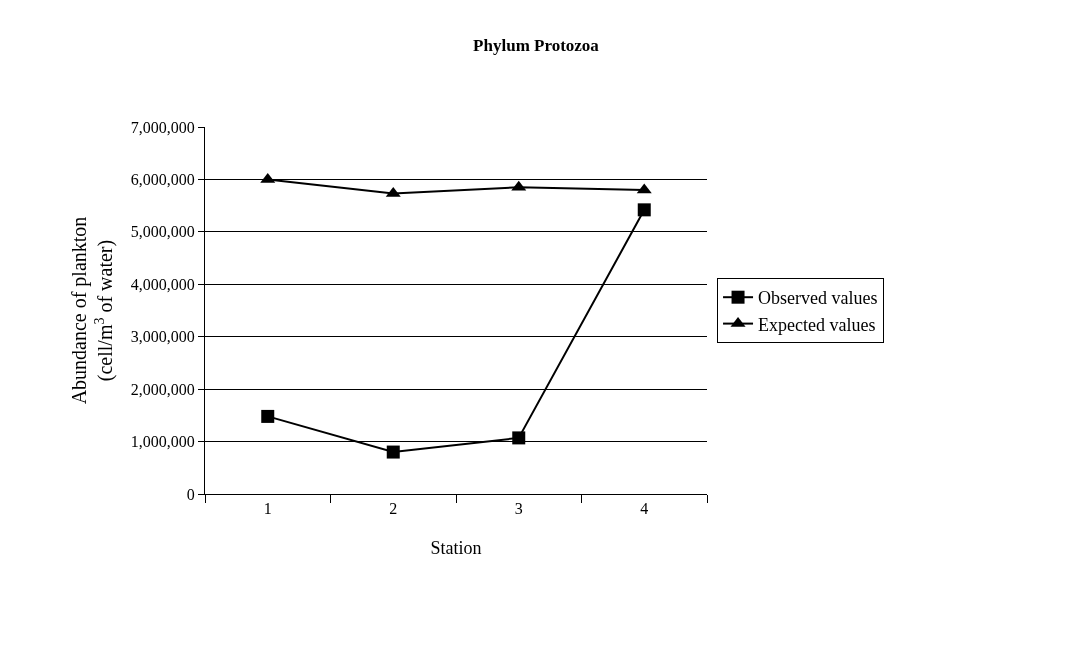  What do you see at coordinates (162, 442) in the screenshot?
I see `y-tick-label: 1,000,000` at bounding box center [162, 442].